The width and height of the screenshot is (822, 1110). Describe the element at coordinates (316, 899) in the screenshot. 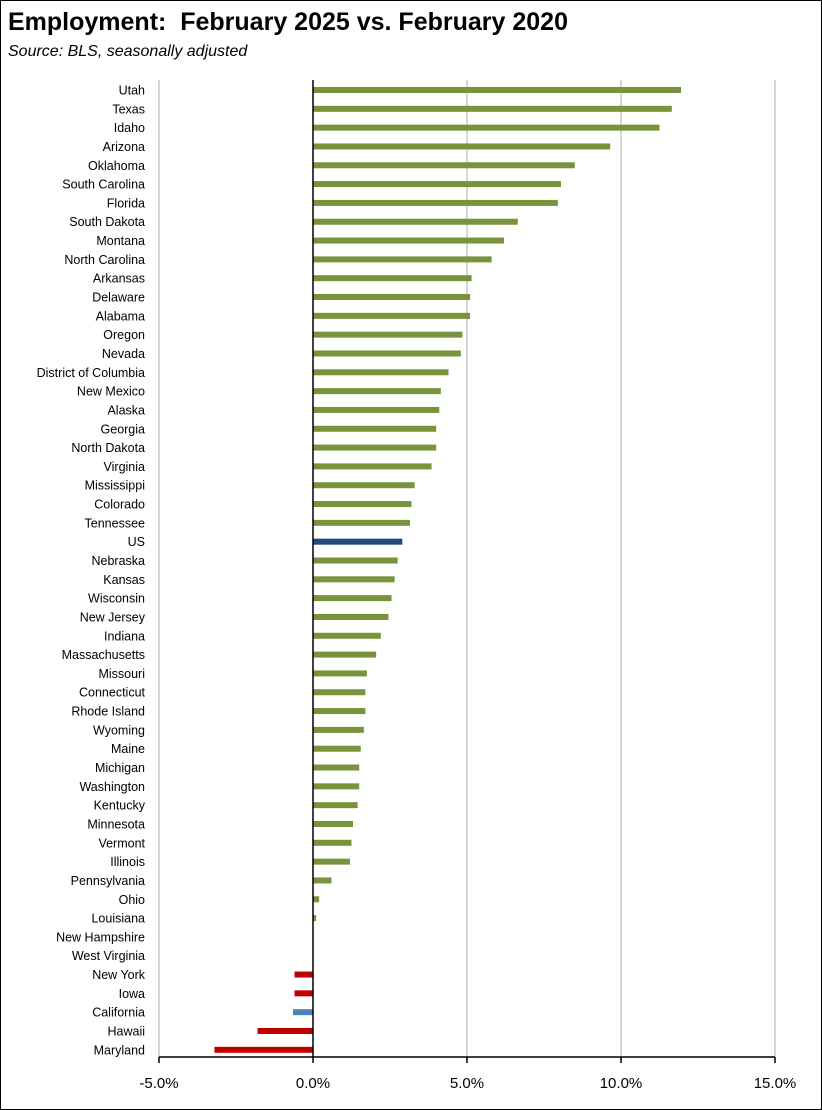

I see `bar-ohio` at that location.